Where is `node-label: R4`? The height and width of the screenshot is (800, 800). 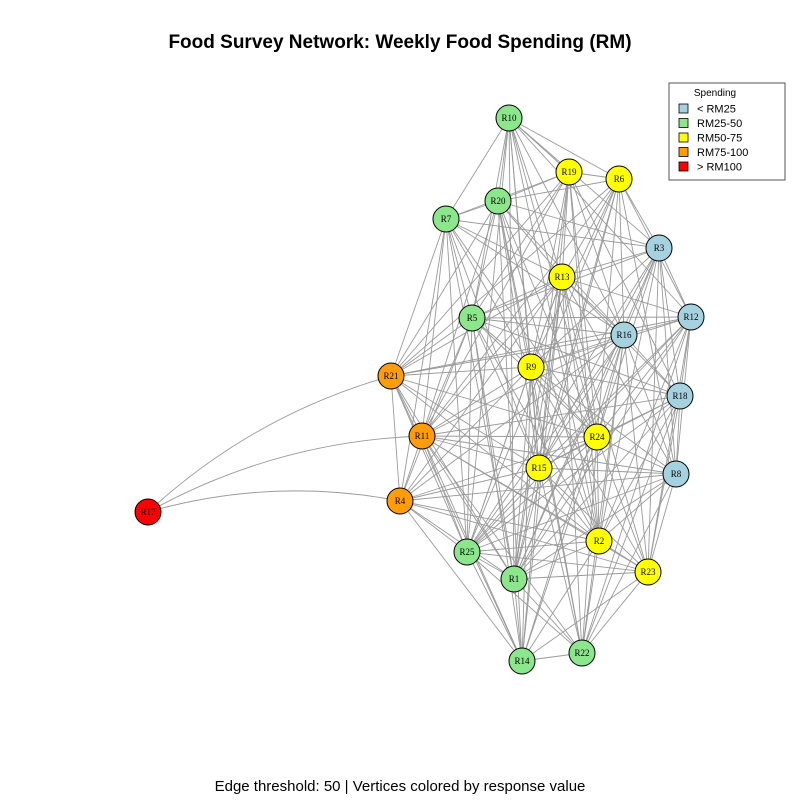 node-label: R4 is located at coordinates (400, 501).